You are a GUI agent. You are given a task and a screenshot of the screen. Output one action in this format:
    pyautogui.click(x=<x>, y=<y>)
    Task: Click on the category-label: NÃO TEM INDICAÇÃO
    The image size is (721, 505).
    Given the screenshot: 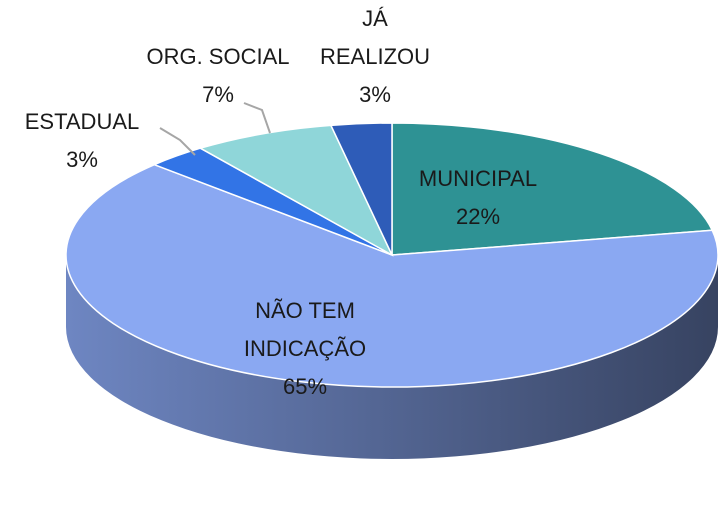 What is the action you would take?
    pyautogui.click(x=305, y=329)
    